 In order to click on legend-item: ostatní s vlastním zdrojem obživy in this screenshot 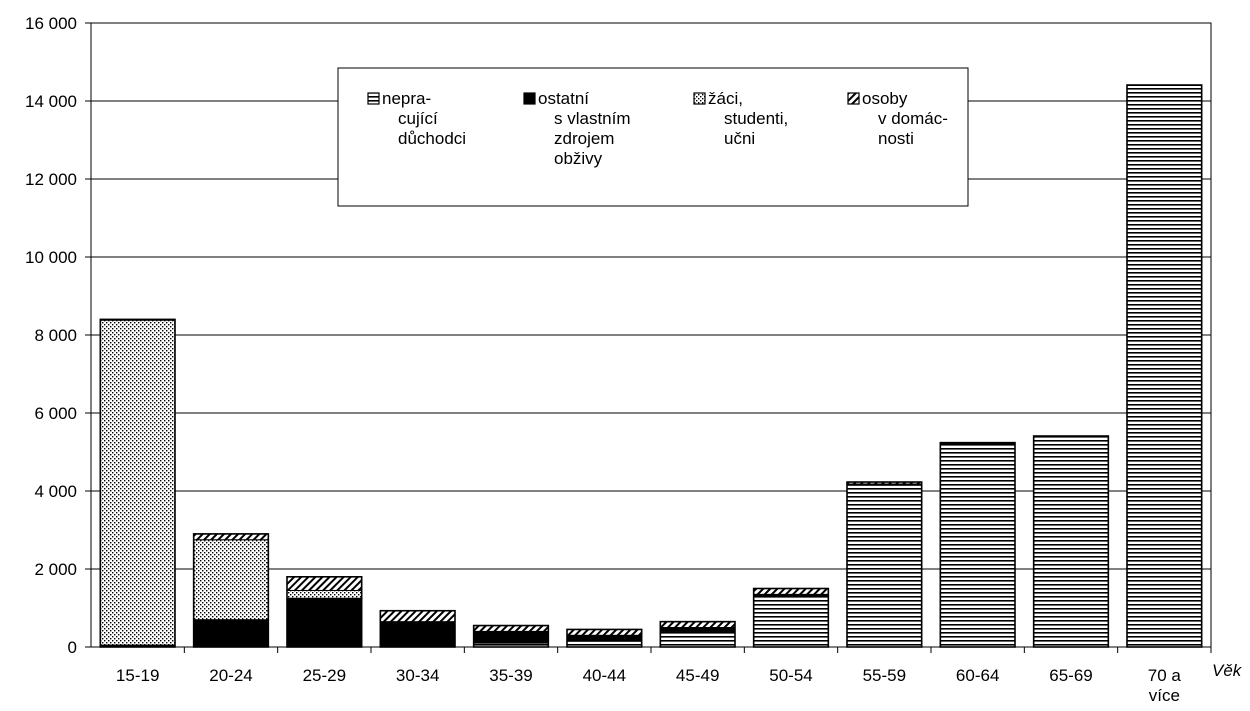, I will do `click(577, 128)`.